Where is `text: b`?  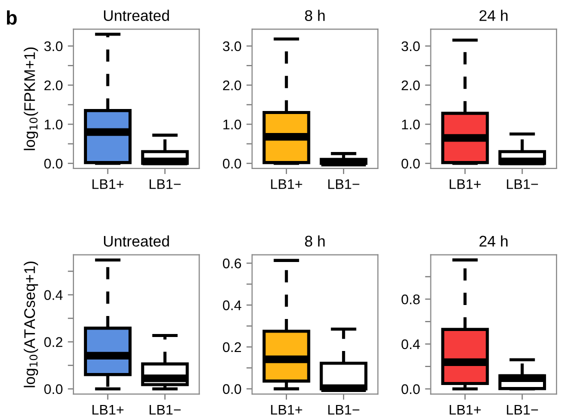
text: b is located at coordinates (11, 17).